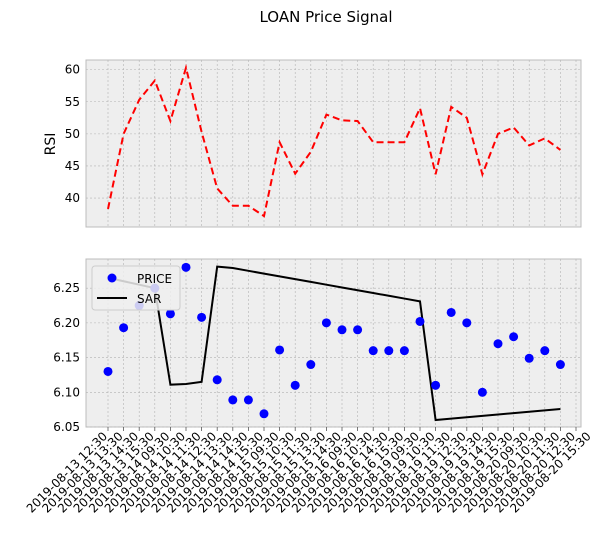 The image size is (591, 540). Describe the element at coordinates (72, 102) in the screenshot. I see `rsi-y-tick-label: 55` at that location.